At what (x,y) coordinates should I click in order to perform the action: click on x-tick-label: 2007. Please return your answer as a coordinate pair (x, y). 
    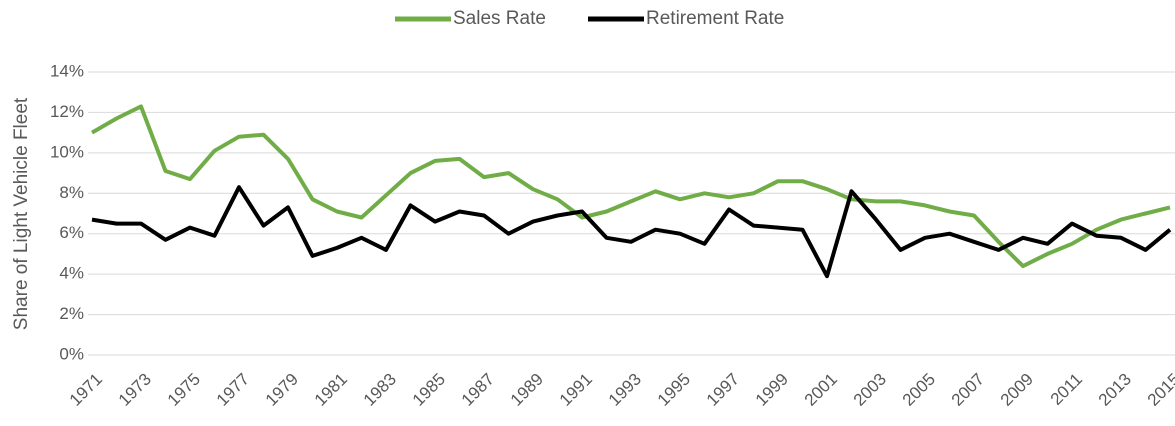
    Looking at the image, I should click on (968, 390).